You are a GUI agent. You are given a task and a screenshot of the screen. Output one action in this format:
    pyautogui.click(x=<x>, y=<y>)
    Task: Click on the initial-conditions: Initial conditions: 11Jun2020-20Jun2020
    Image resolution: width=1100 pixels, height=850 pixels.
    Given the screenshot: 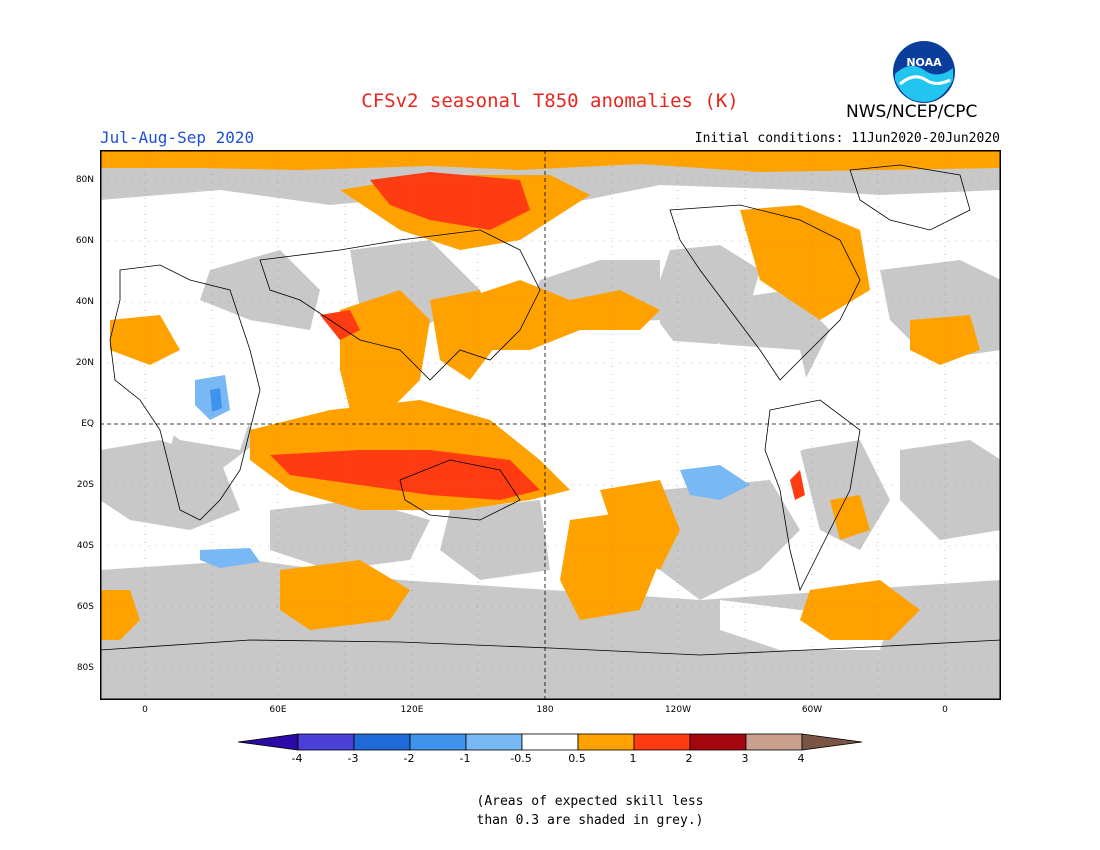 What is the action you would take?
    pyautogui.click(x=847, y=138)
    